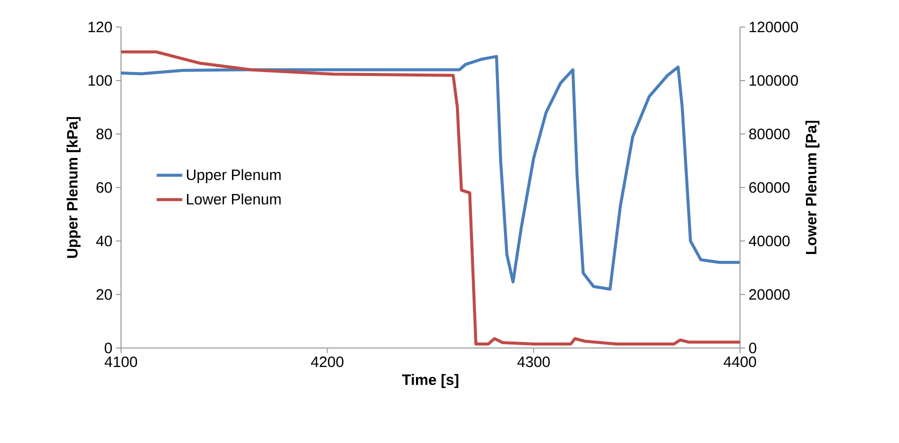 The height and width of the screenshot is (443, 899). What do you see at coordinates (774, 27) in the screenshot?
I see `y2-tick-label: 120000` at bounding box center [774, 27].